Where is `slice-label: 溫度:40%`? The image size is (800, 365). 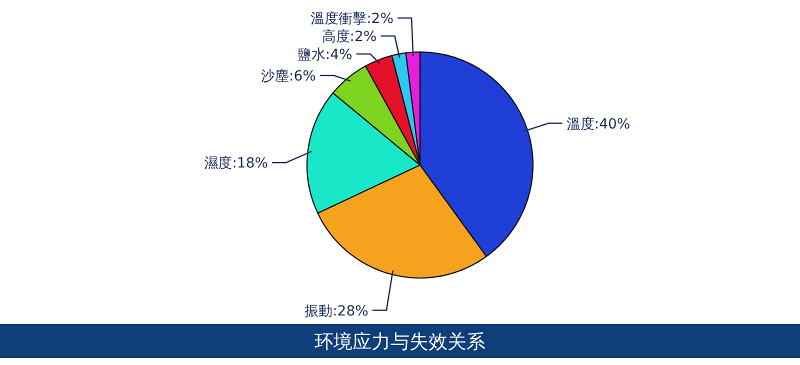
slice-label: 溫度:40% is located at coordinates (598, 124).